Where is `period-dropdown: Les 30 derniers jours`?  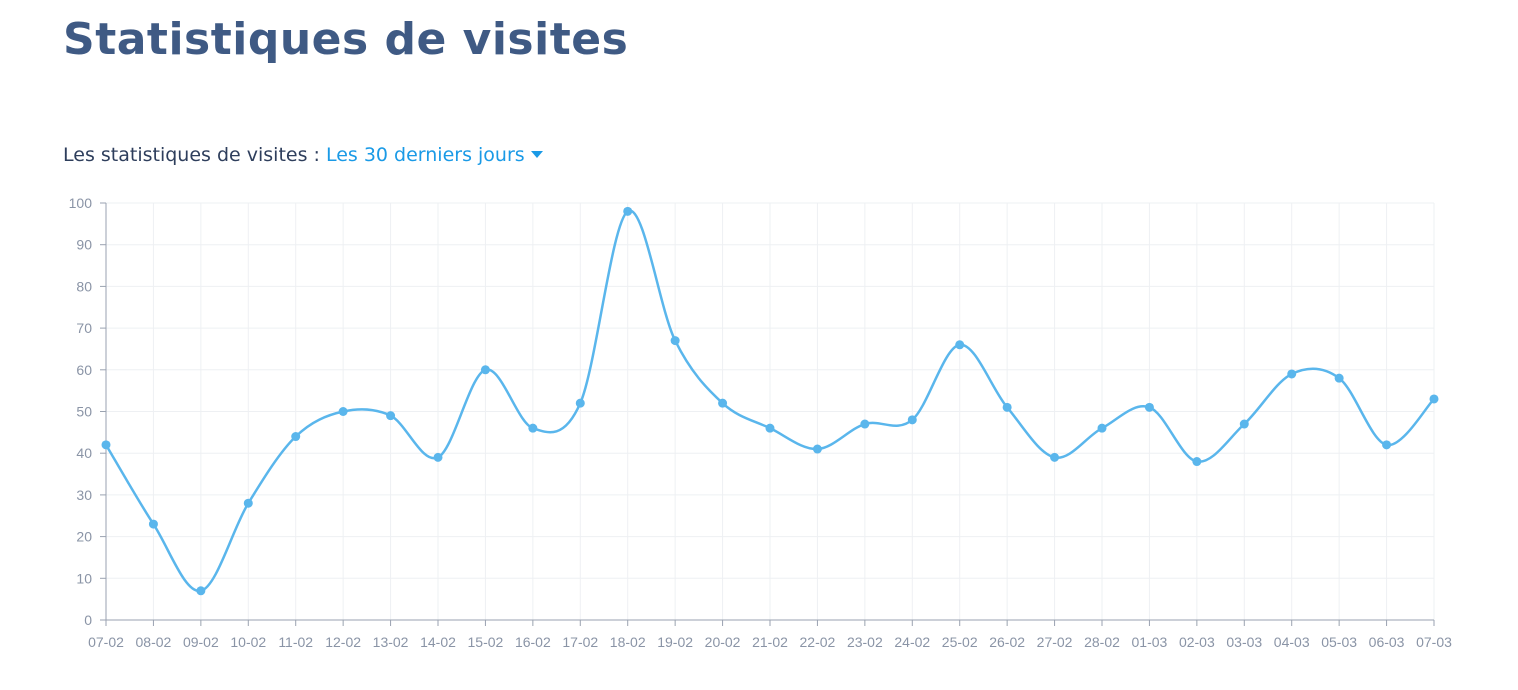 period-dropdown: Les 30 derniers jours is located at coordinates (434, 155).